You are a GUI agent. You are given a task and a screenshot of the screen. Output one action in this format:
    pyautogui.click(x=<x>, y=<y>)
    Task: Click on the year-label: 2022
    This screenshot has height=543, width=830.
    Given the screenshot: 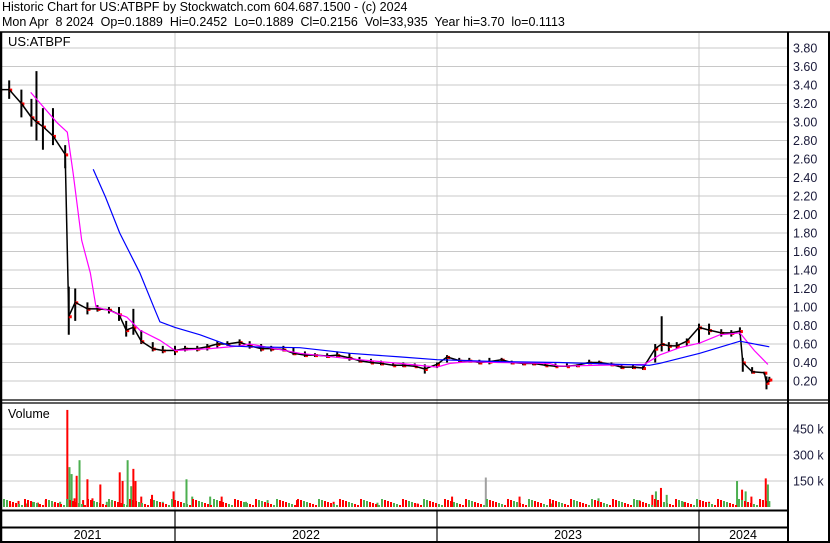 What is the action you would take?
    pyautogui.click(x=306, y=535)
    